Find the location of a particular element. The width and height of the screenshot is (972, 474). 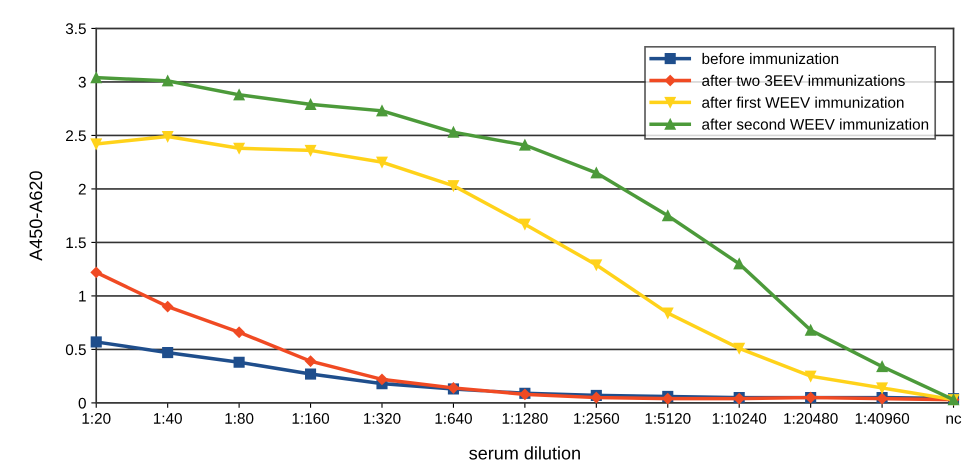

y-tick-label: 1 is located at coordinates (82, 296).